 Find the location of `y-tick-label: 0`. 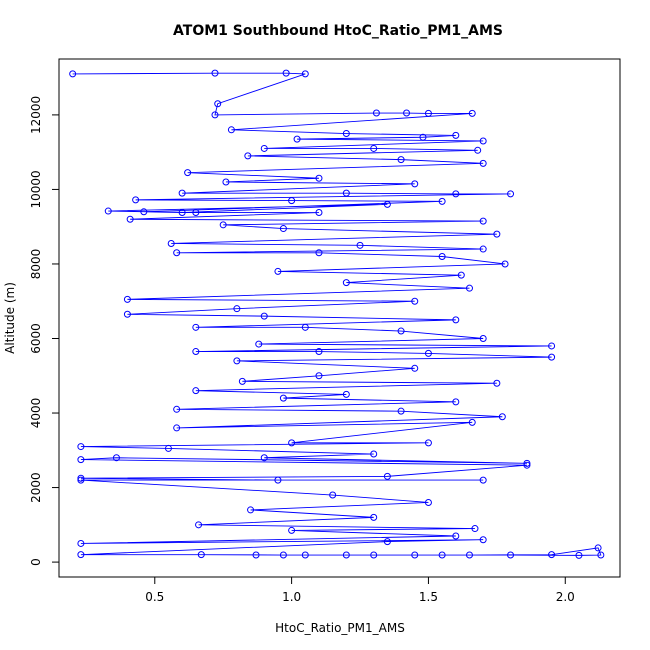

y-tick-label: 0 is located at coordinates (36, 562).